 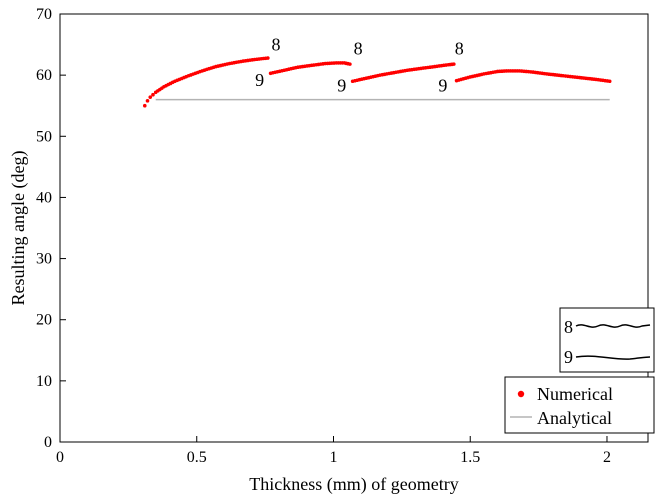 What do you see at coordinates (470, 457) in the screenshot?
I see `x-tick-label: 1.5` at bounding box center [470, 457].